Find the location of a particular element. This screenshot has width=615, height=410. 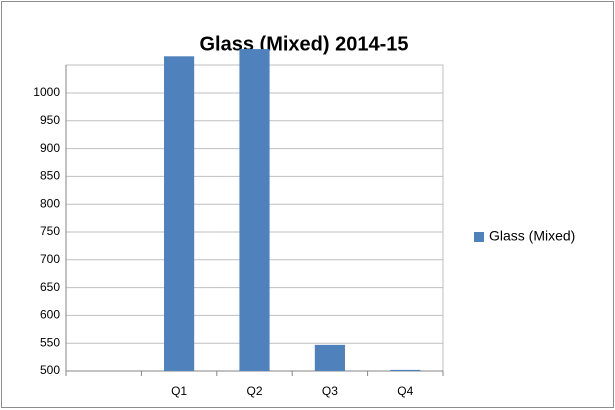

chart-title: Glass (Mixed) 2014-15 is located at coordinates (304, 44).